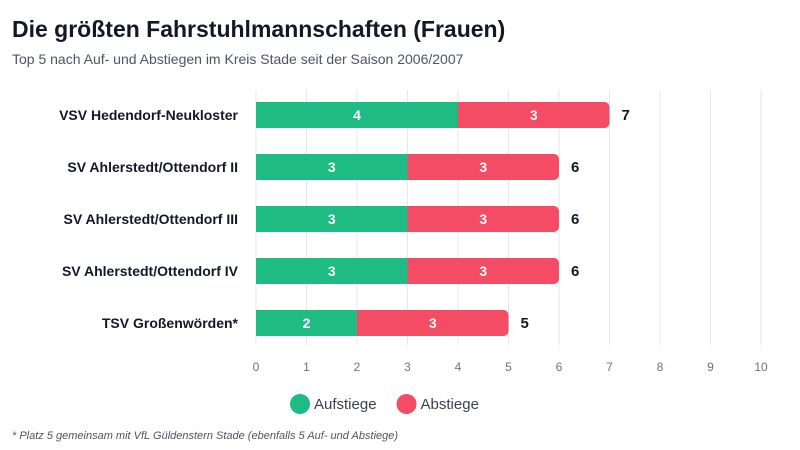 Image resolution: width=800 pixels, height=450 pixels. I want to click on x-tick-label: 1, so click(306, 367).